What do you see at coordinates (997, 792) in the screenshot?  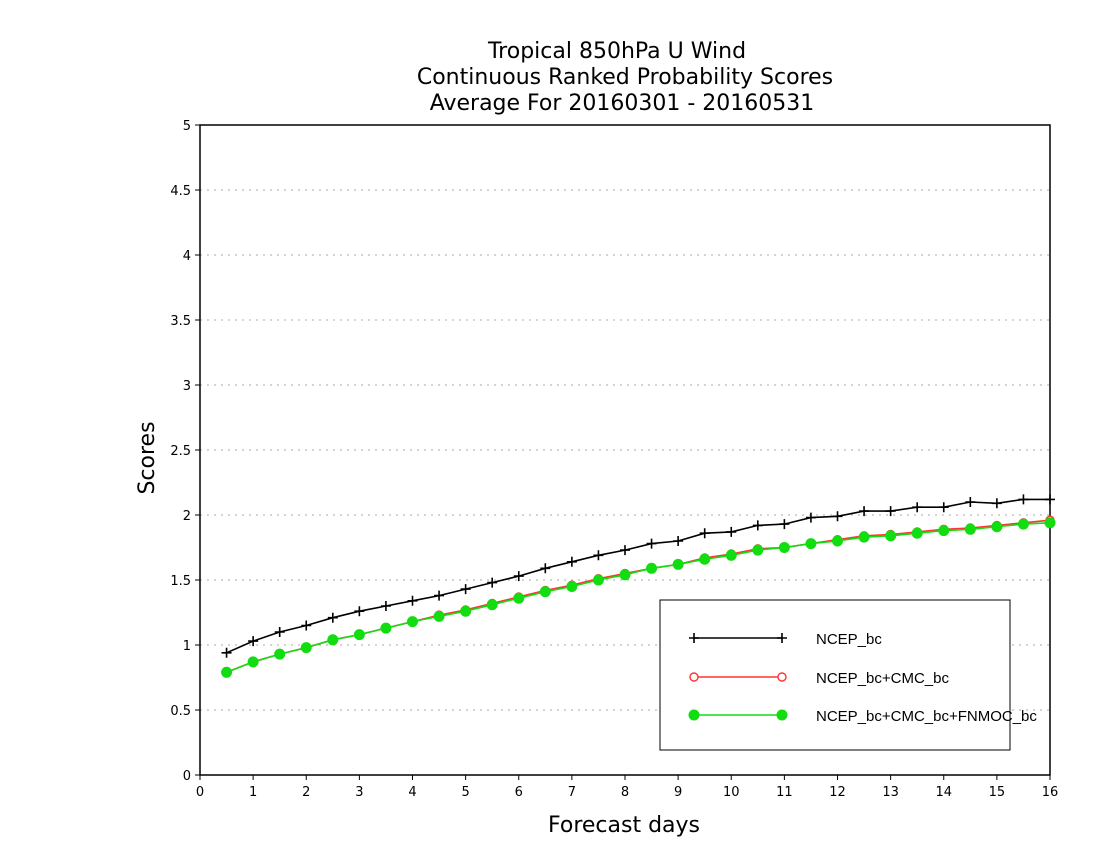 I see `x-tick-label: 15` at bounding box center [997, 792].